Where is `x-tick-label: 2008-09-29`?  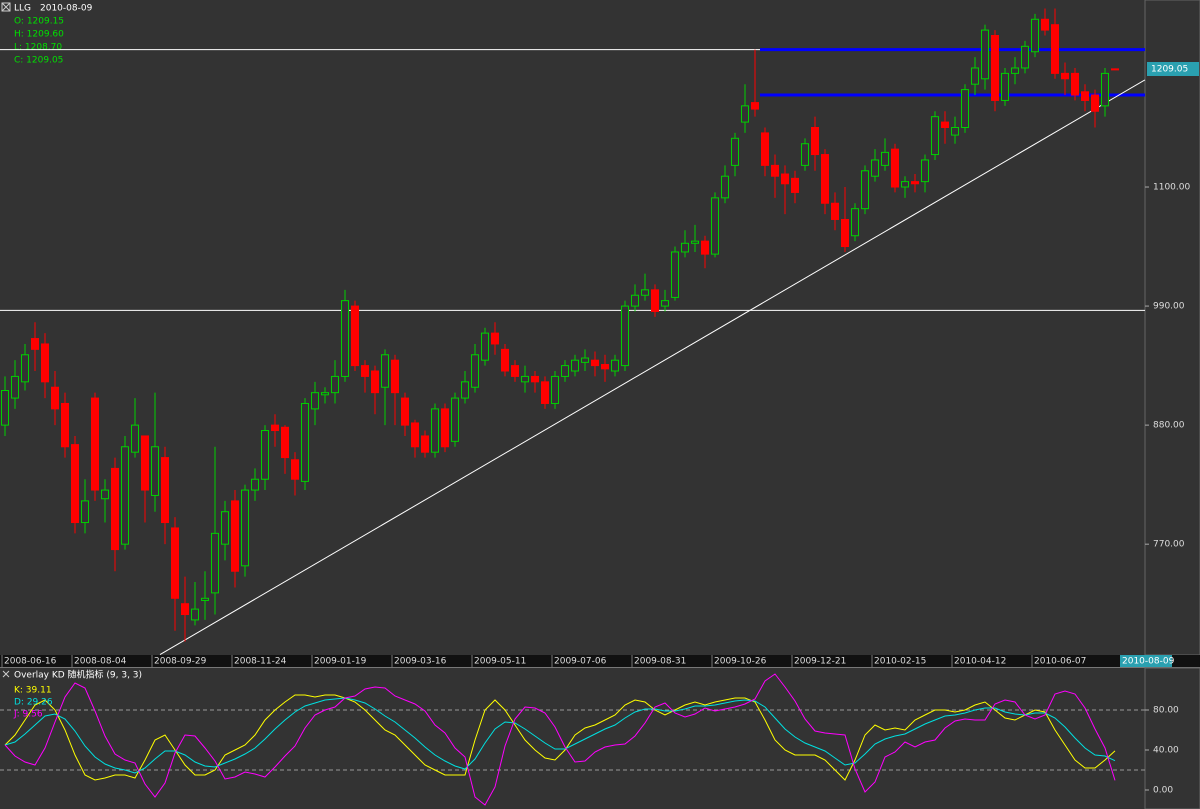
x-tick-label: 2008-09-29 is located at coordinates (180, 662).